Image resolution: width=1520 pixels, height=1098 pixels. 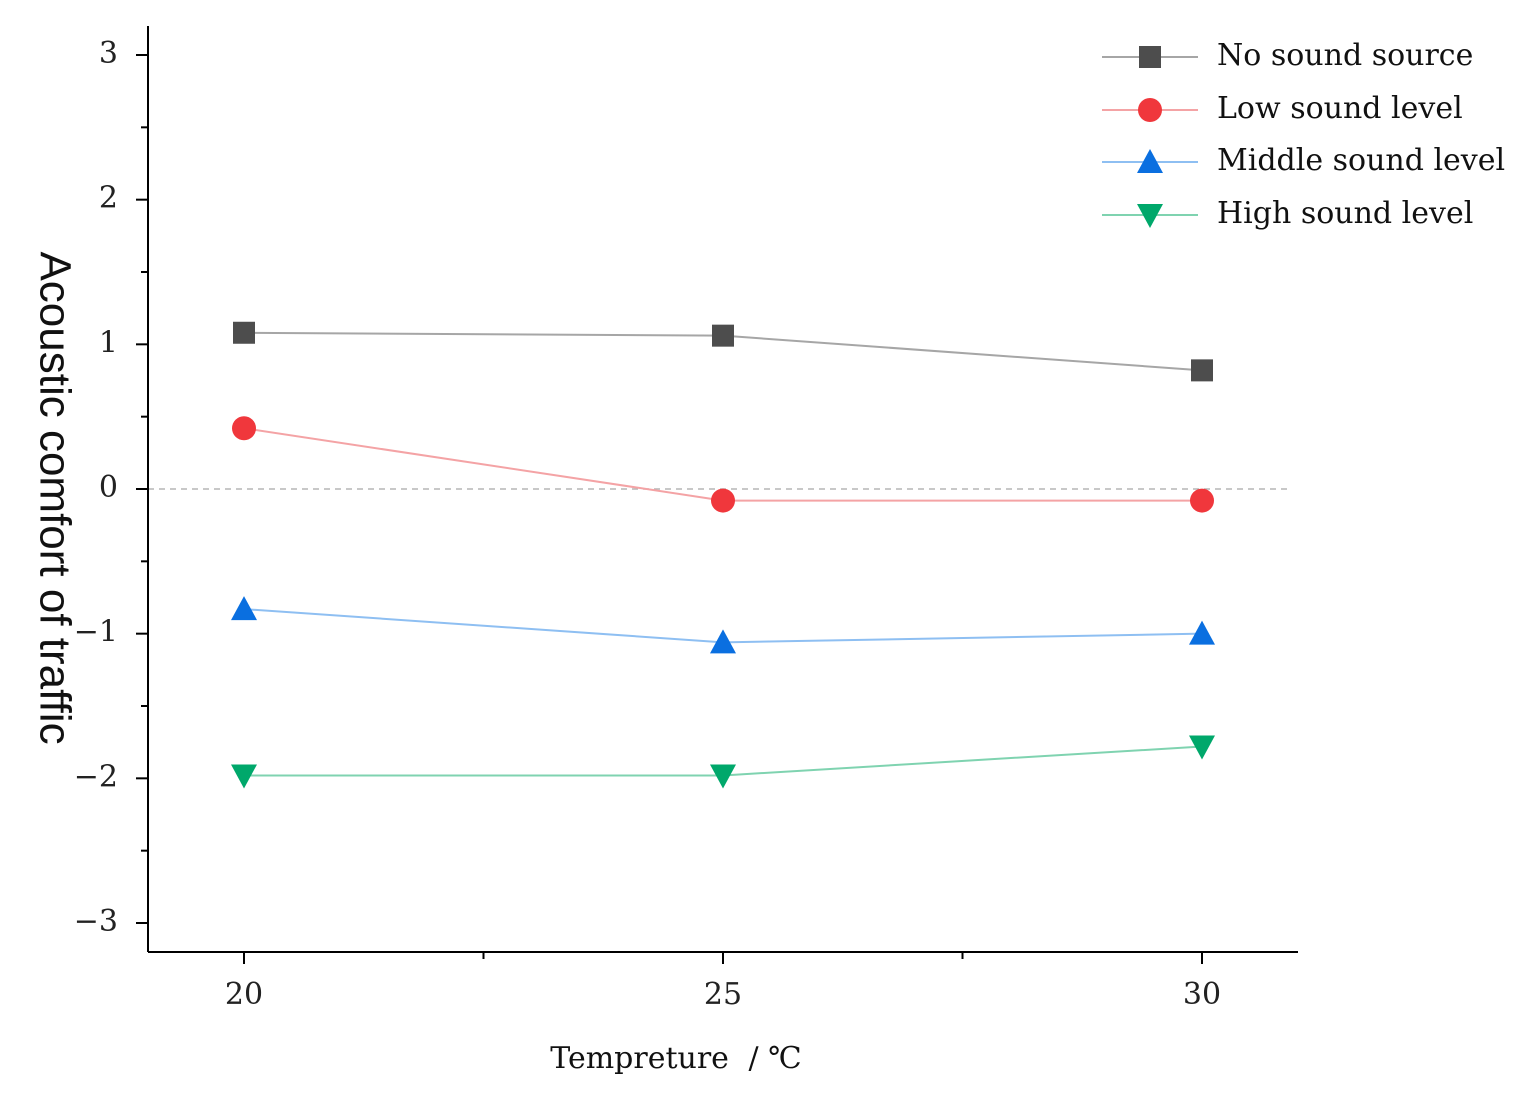 I want to click on legend-label: Low sound level, so click(x=1340, y=108).